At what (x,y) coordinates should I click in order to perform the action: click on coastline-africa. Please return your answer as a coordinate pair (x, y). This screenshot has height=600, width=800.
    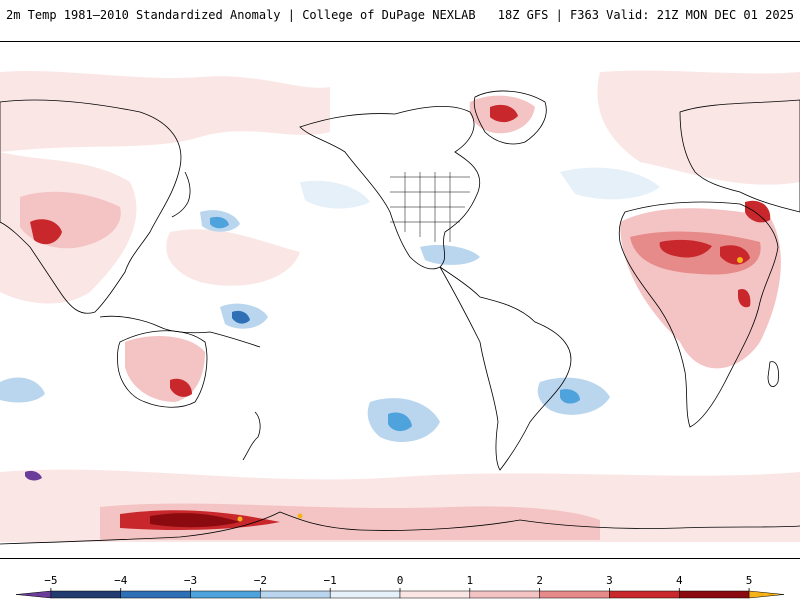
    Looking at the image, I should click on (698, 314).